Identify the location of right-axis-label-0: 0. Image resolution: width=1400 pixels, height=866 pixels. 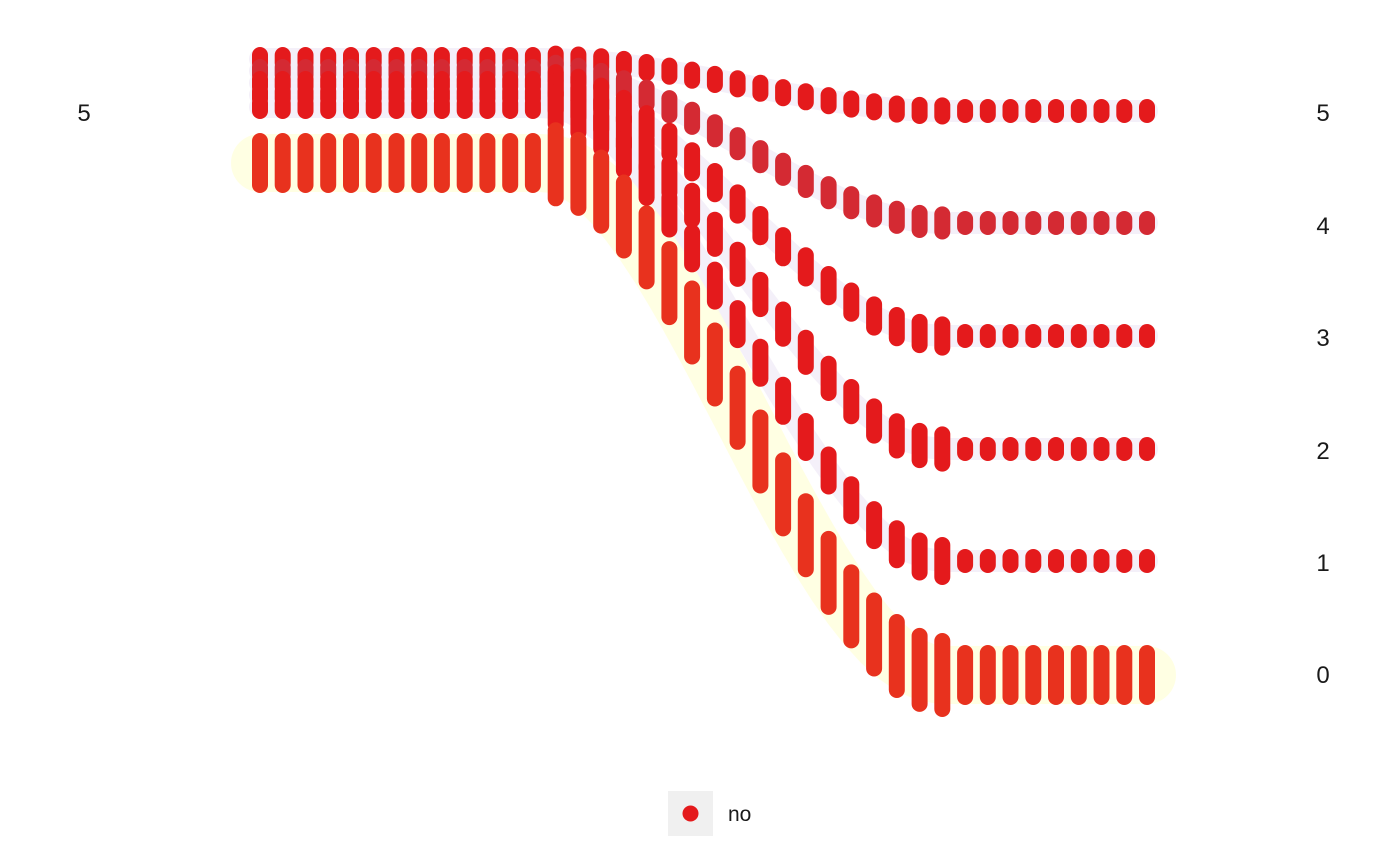
(1322, 675).